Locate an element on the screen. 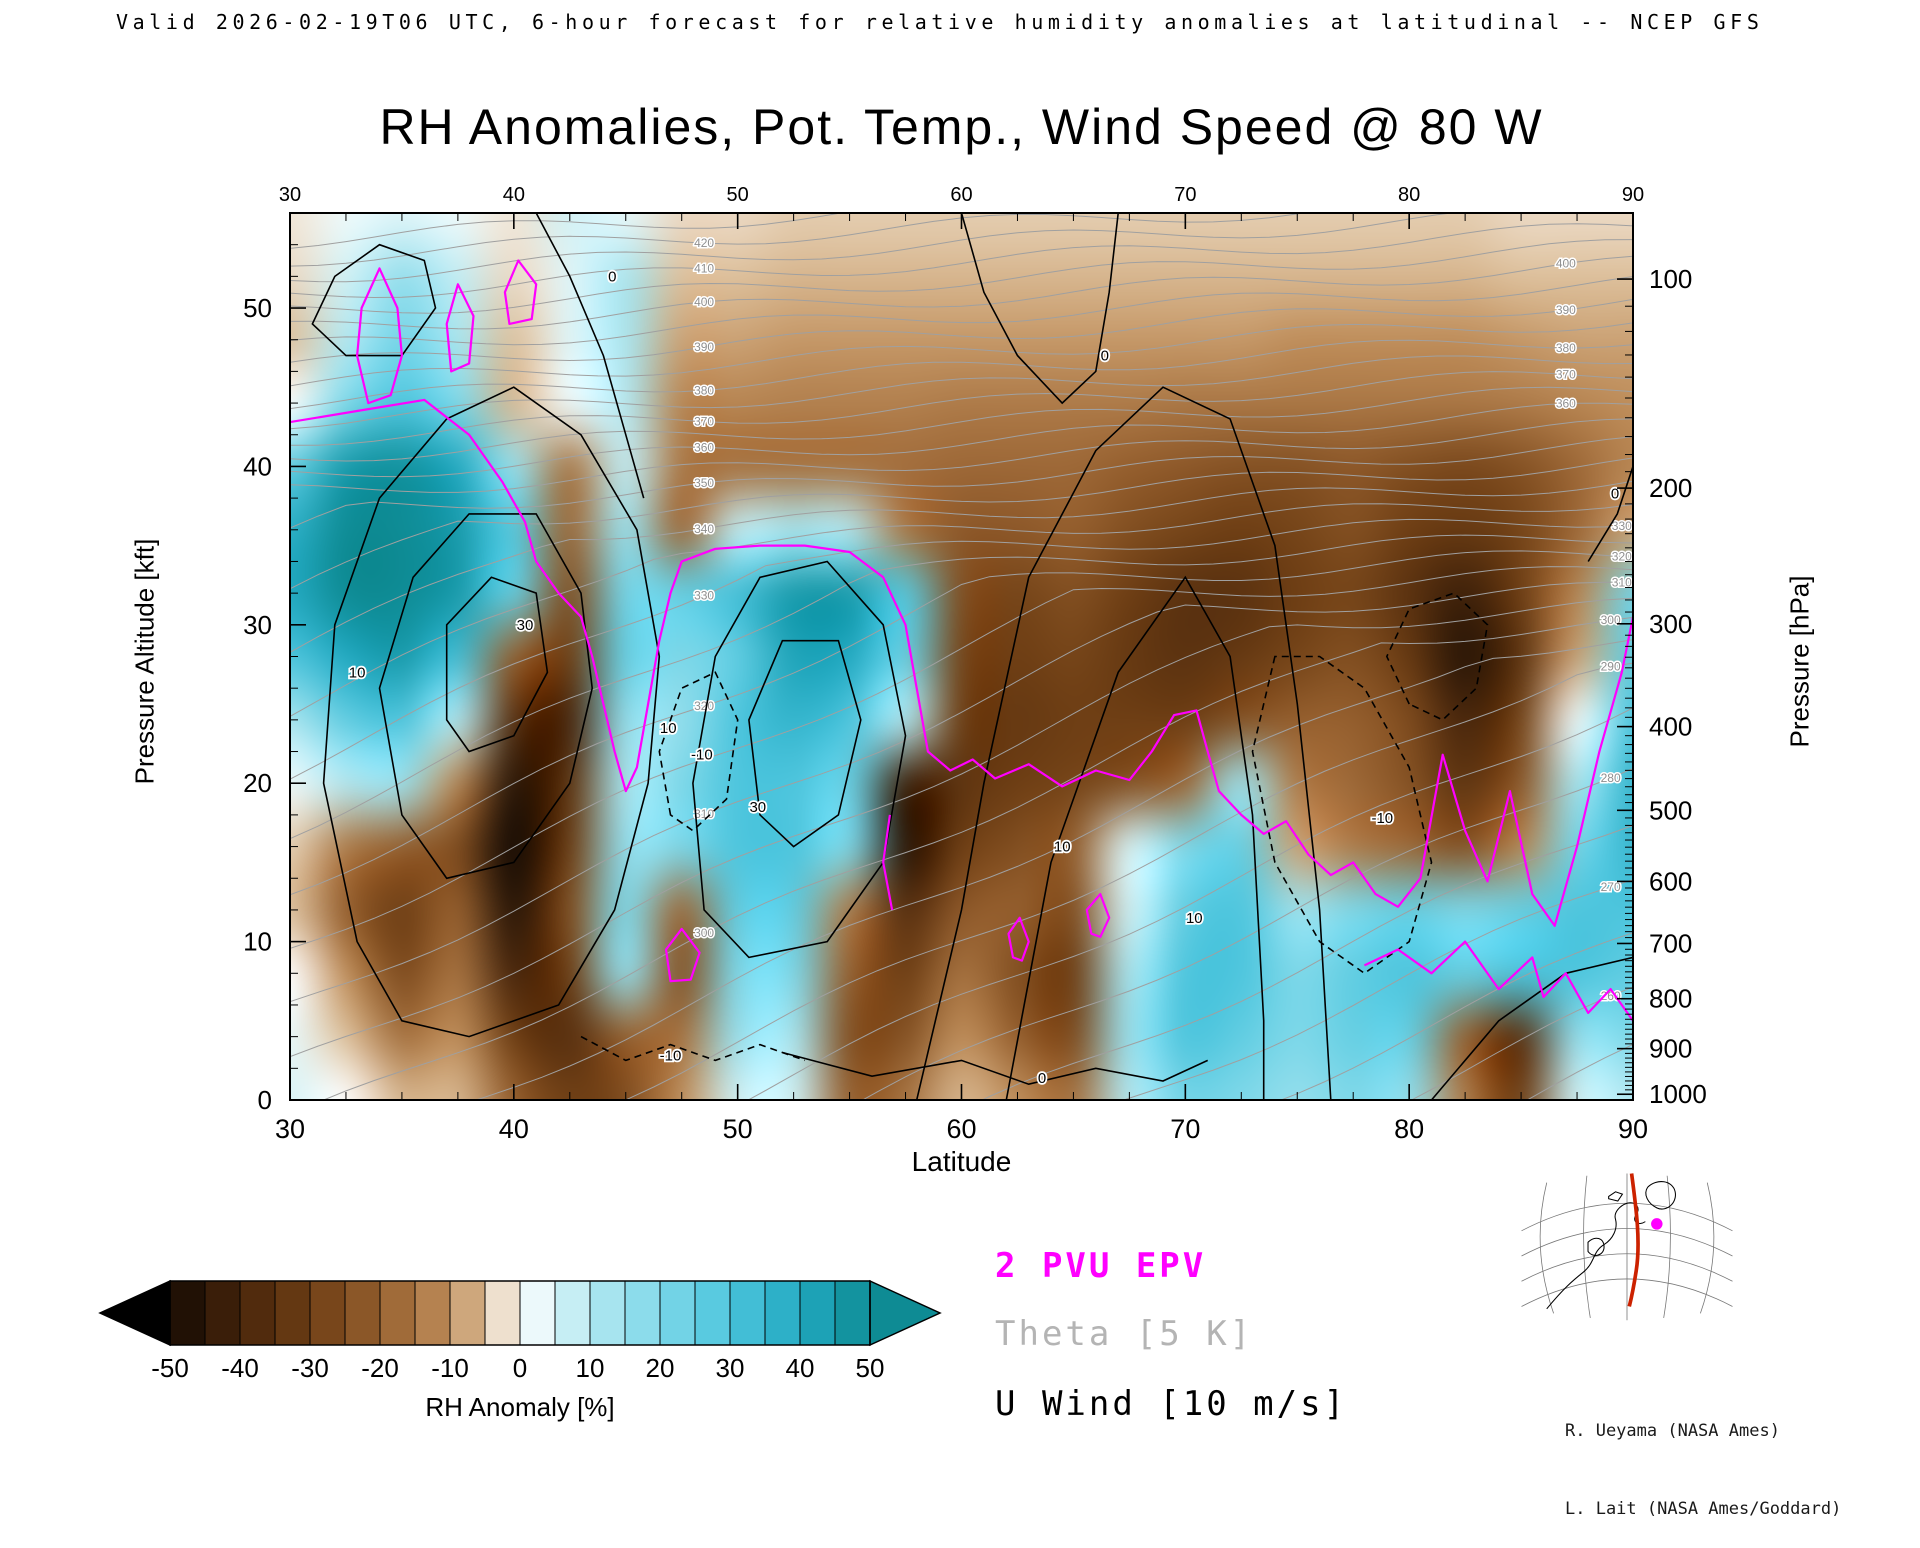 This screenshot has width=1920, height=1548. y-right-tick-label: 200 is located at coordinates (1670, 488).